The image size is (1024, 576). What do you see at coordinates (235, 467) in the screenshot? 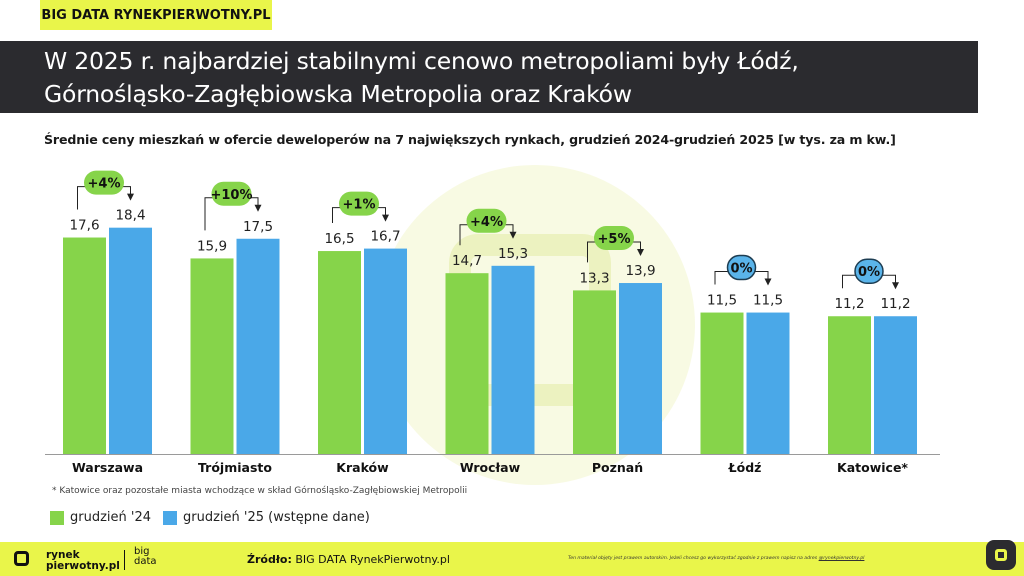
I see `tick-label-category: Trójmiasto` at bounding box center [235, 467].